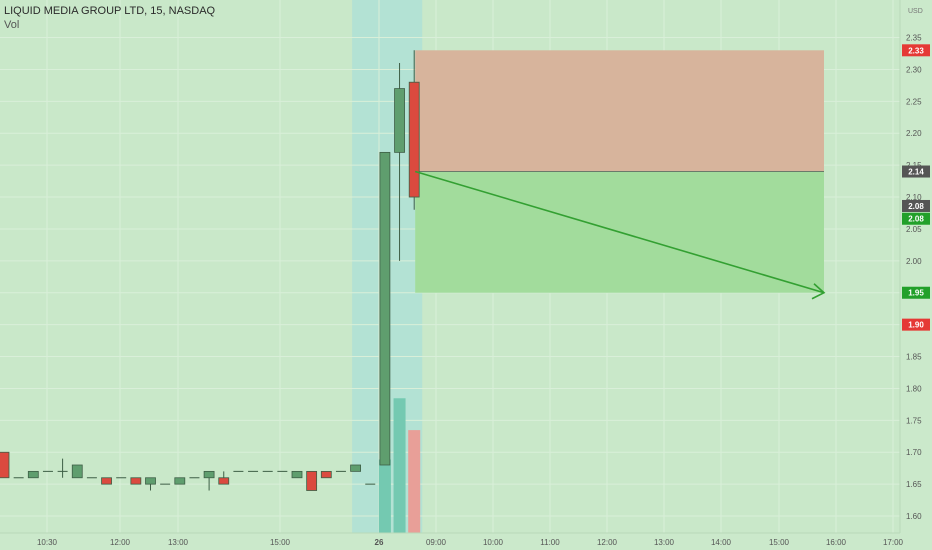 This screenshot has height=550, width=932. I want to click on price-tag-label: 2.33, so click(916, 50).